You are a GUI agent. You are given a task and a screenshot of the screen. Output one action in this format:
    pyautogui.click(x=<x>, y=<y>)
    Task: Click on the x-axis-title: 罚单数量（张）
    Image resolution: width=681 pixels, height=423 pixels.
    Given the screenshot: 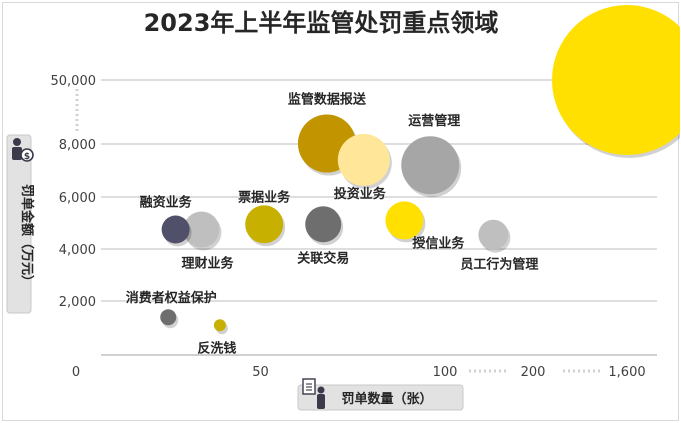 What is the action you would take?
    pyautogui.click(x=386, y=399)
    